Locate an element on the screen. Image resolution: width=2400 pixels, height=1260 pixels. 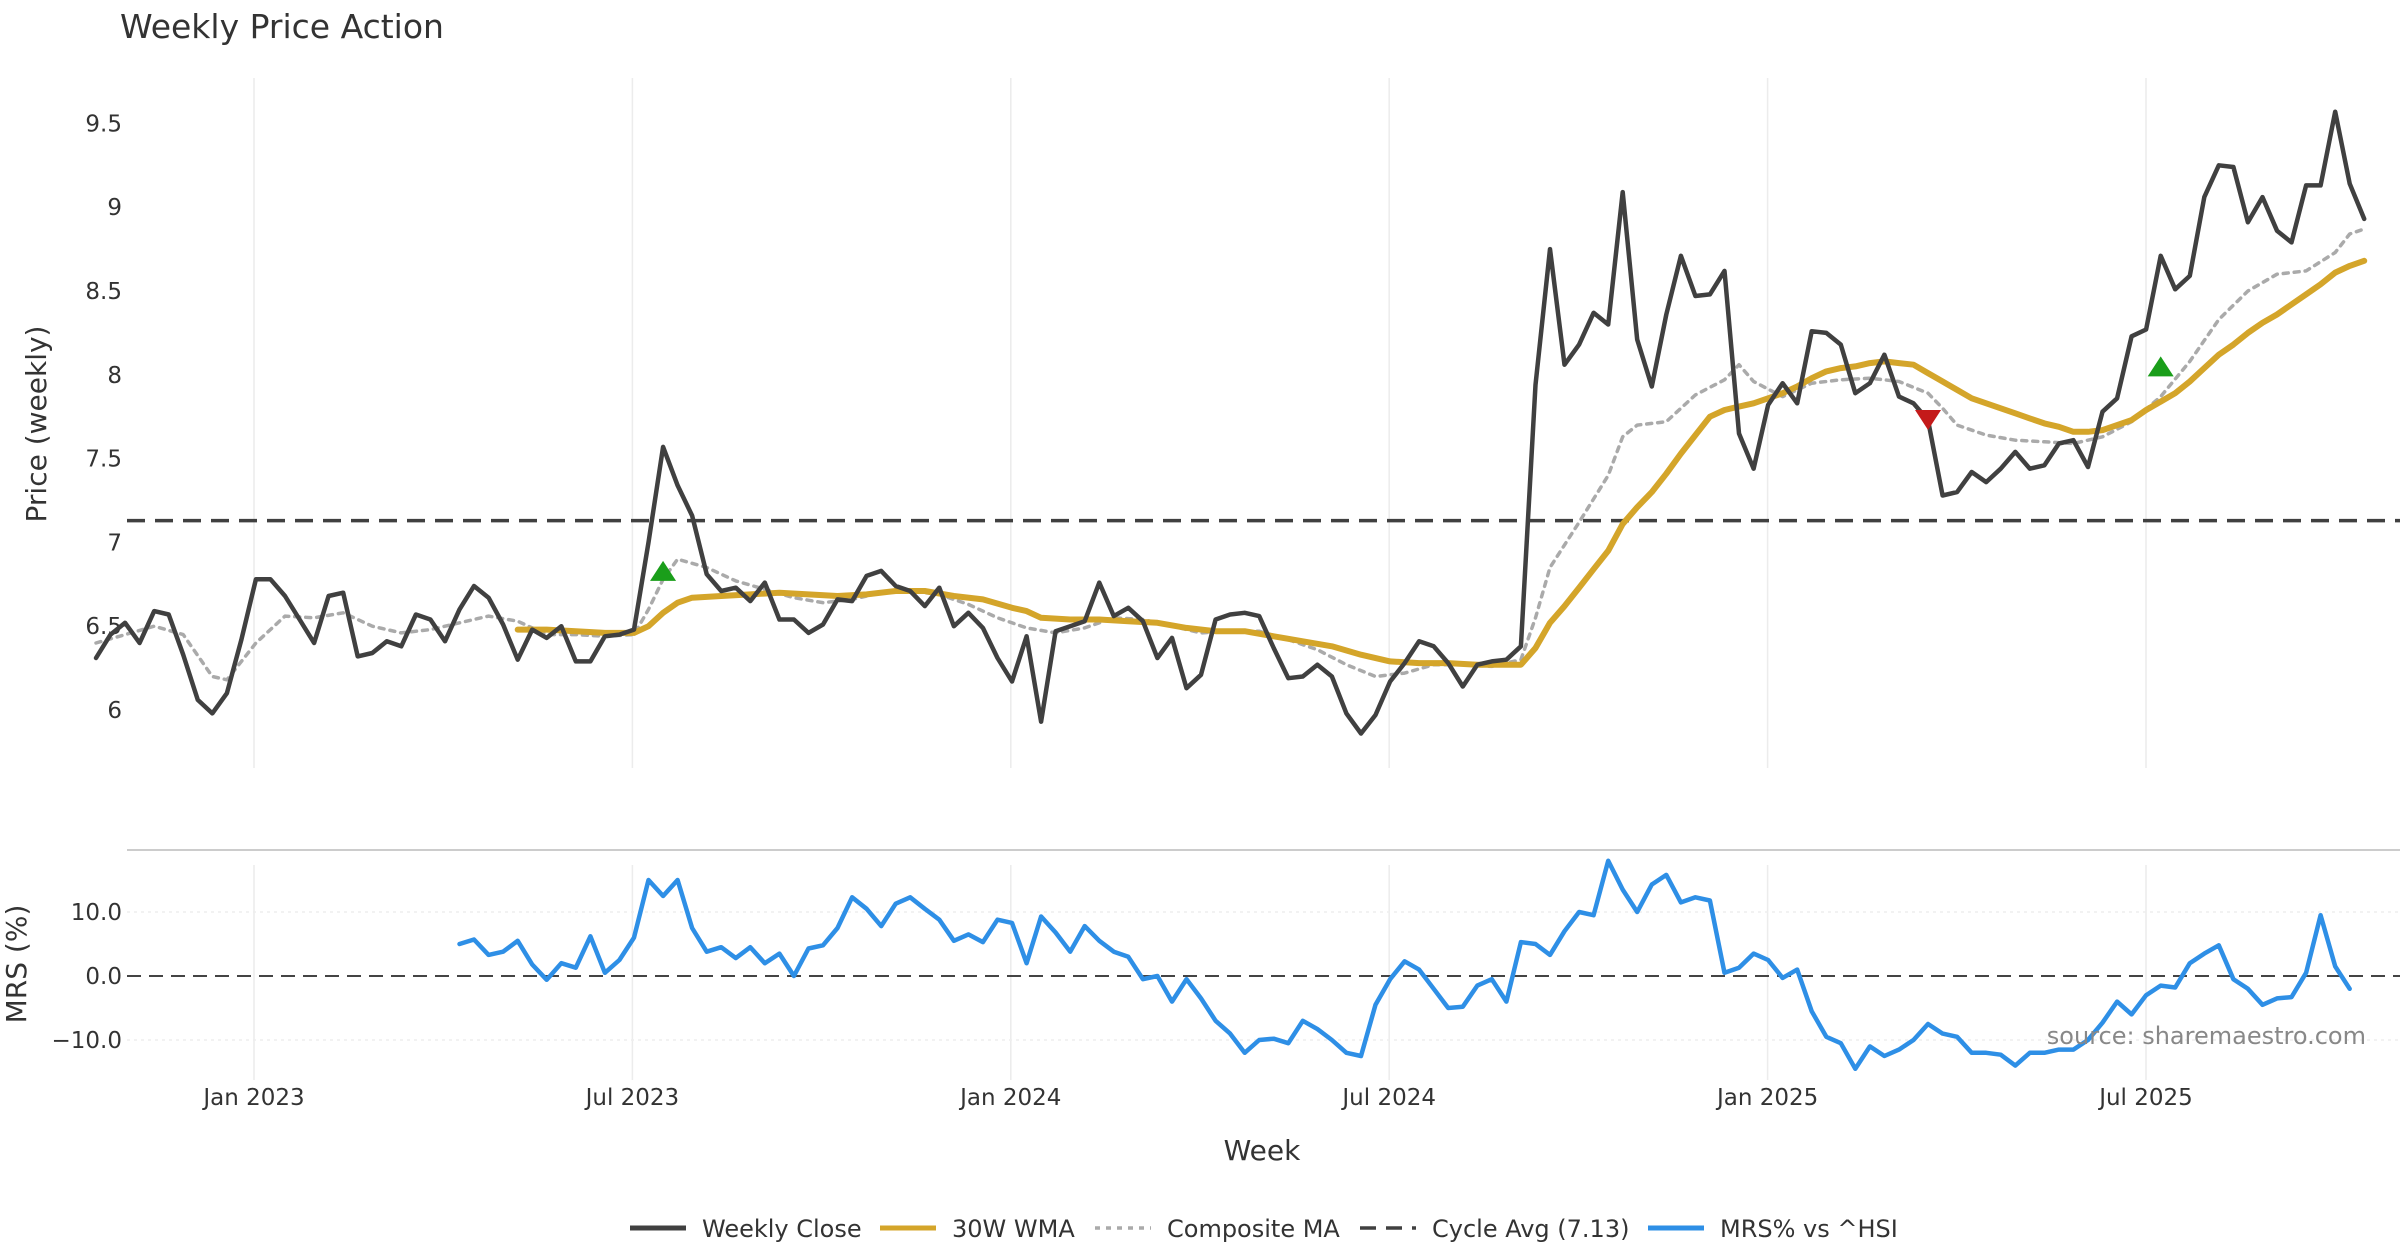
legend-label: Weekly Close is located at coordinates (782, 1229).